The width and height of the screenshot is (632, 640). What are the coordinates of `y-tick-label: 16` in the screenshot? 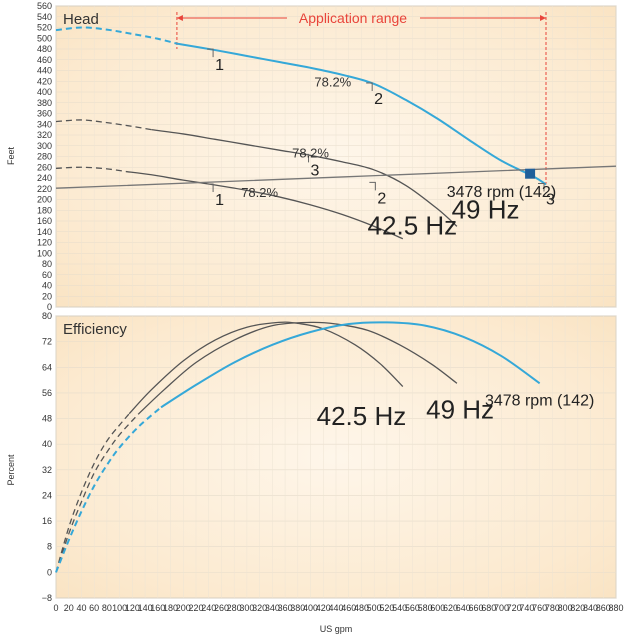 It's located at (47, 521).